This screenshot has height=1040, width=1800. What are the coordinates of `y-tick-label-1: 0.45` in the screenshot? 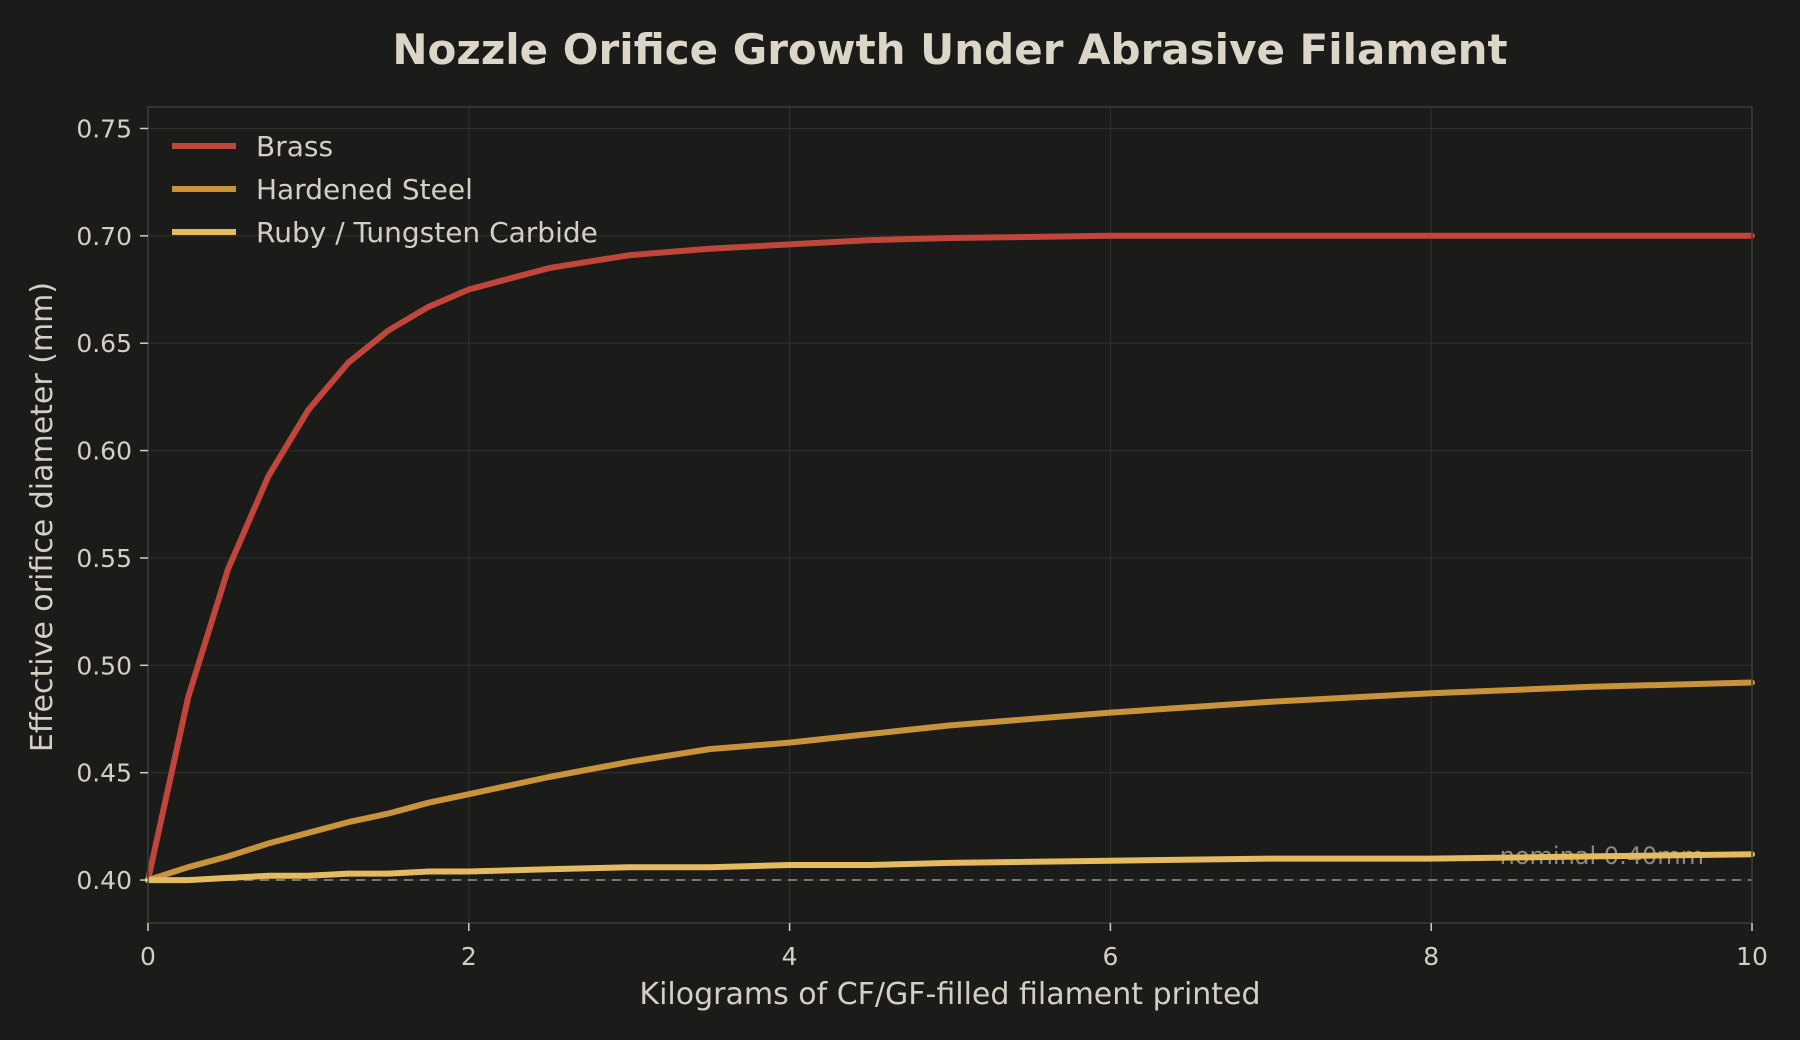 It's located at (104, 773).